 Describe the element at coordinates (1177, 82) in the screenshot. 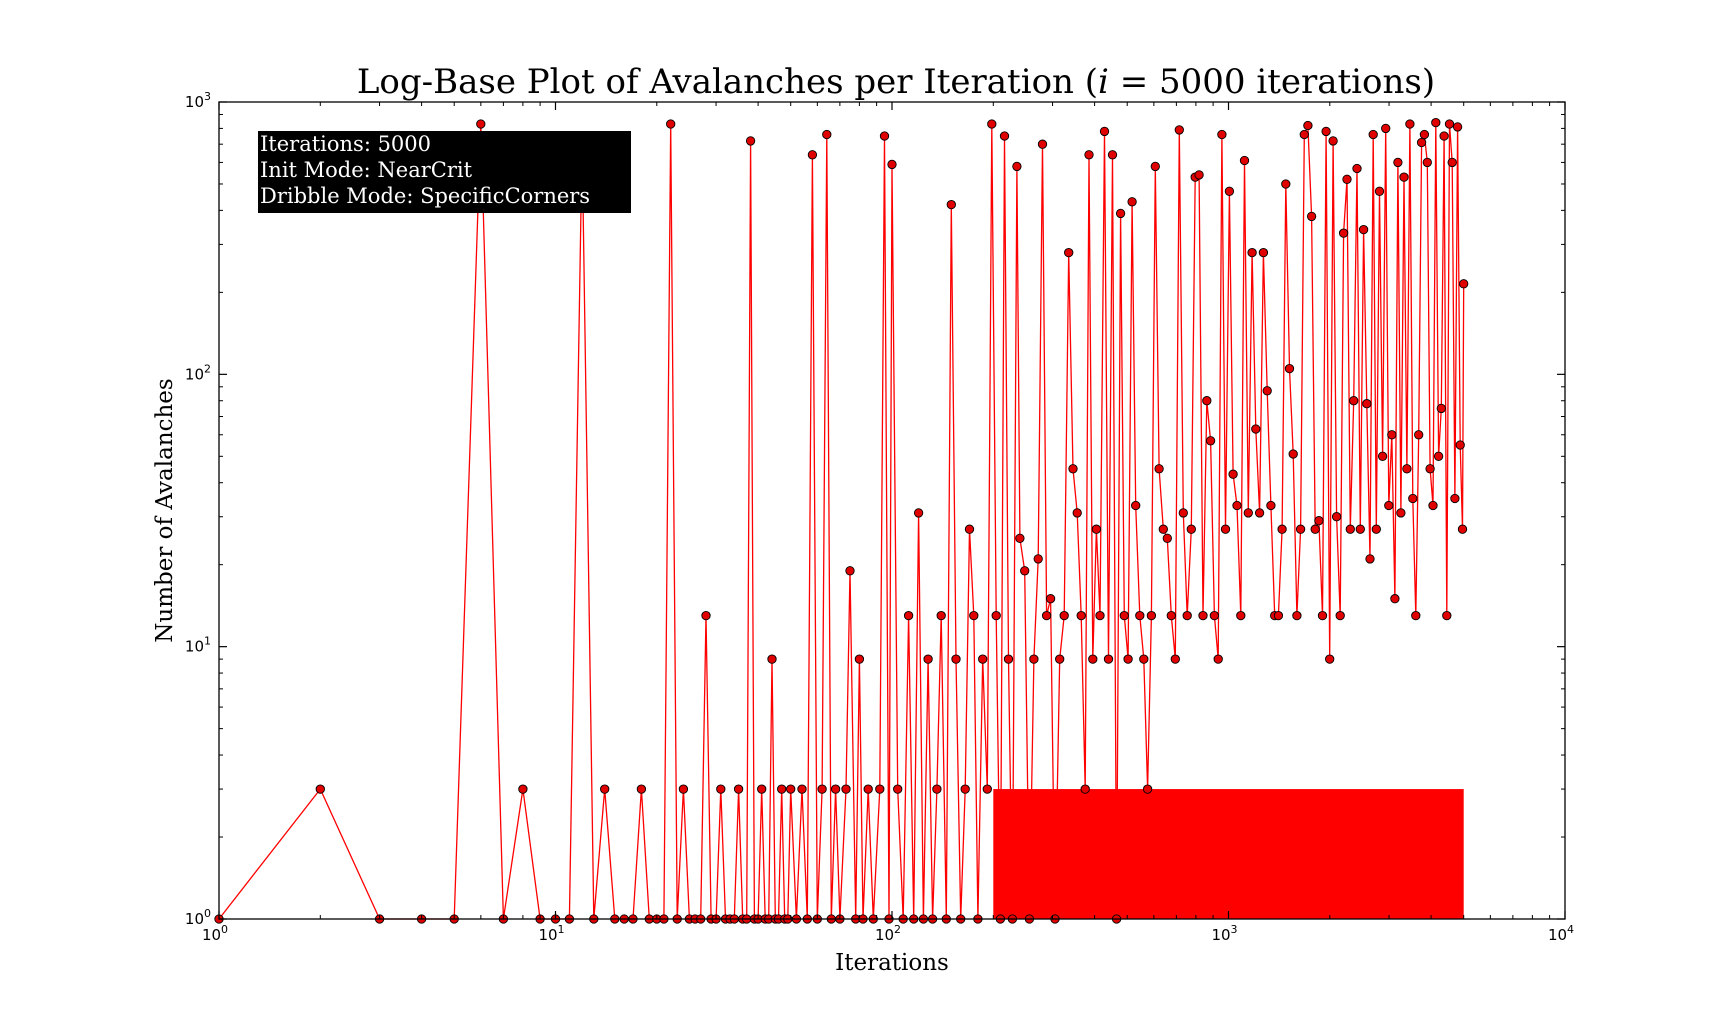

I see `chart-title-equality: = 5000` at that location.